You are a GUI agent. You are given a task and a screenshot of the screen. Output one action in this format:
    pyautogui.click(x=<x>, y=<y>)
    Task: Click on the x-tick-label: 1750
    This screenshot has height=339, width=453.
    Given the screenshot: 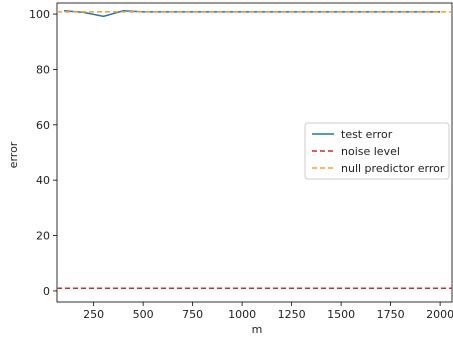 What is the action you would take?
    pyautogui.click(x=391, y=314)
    